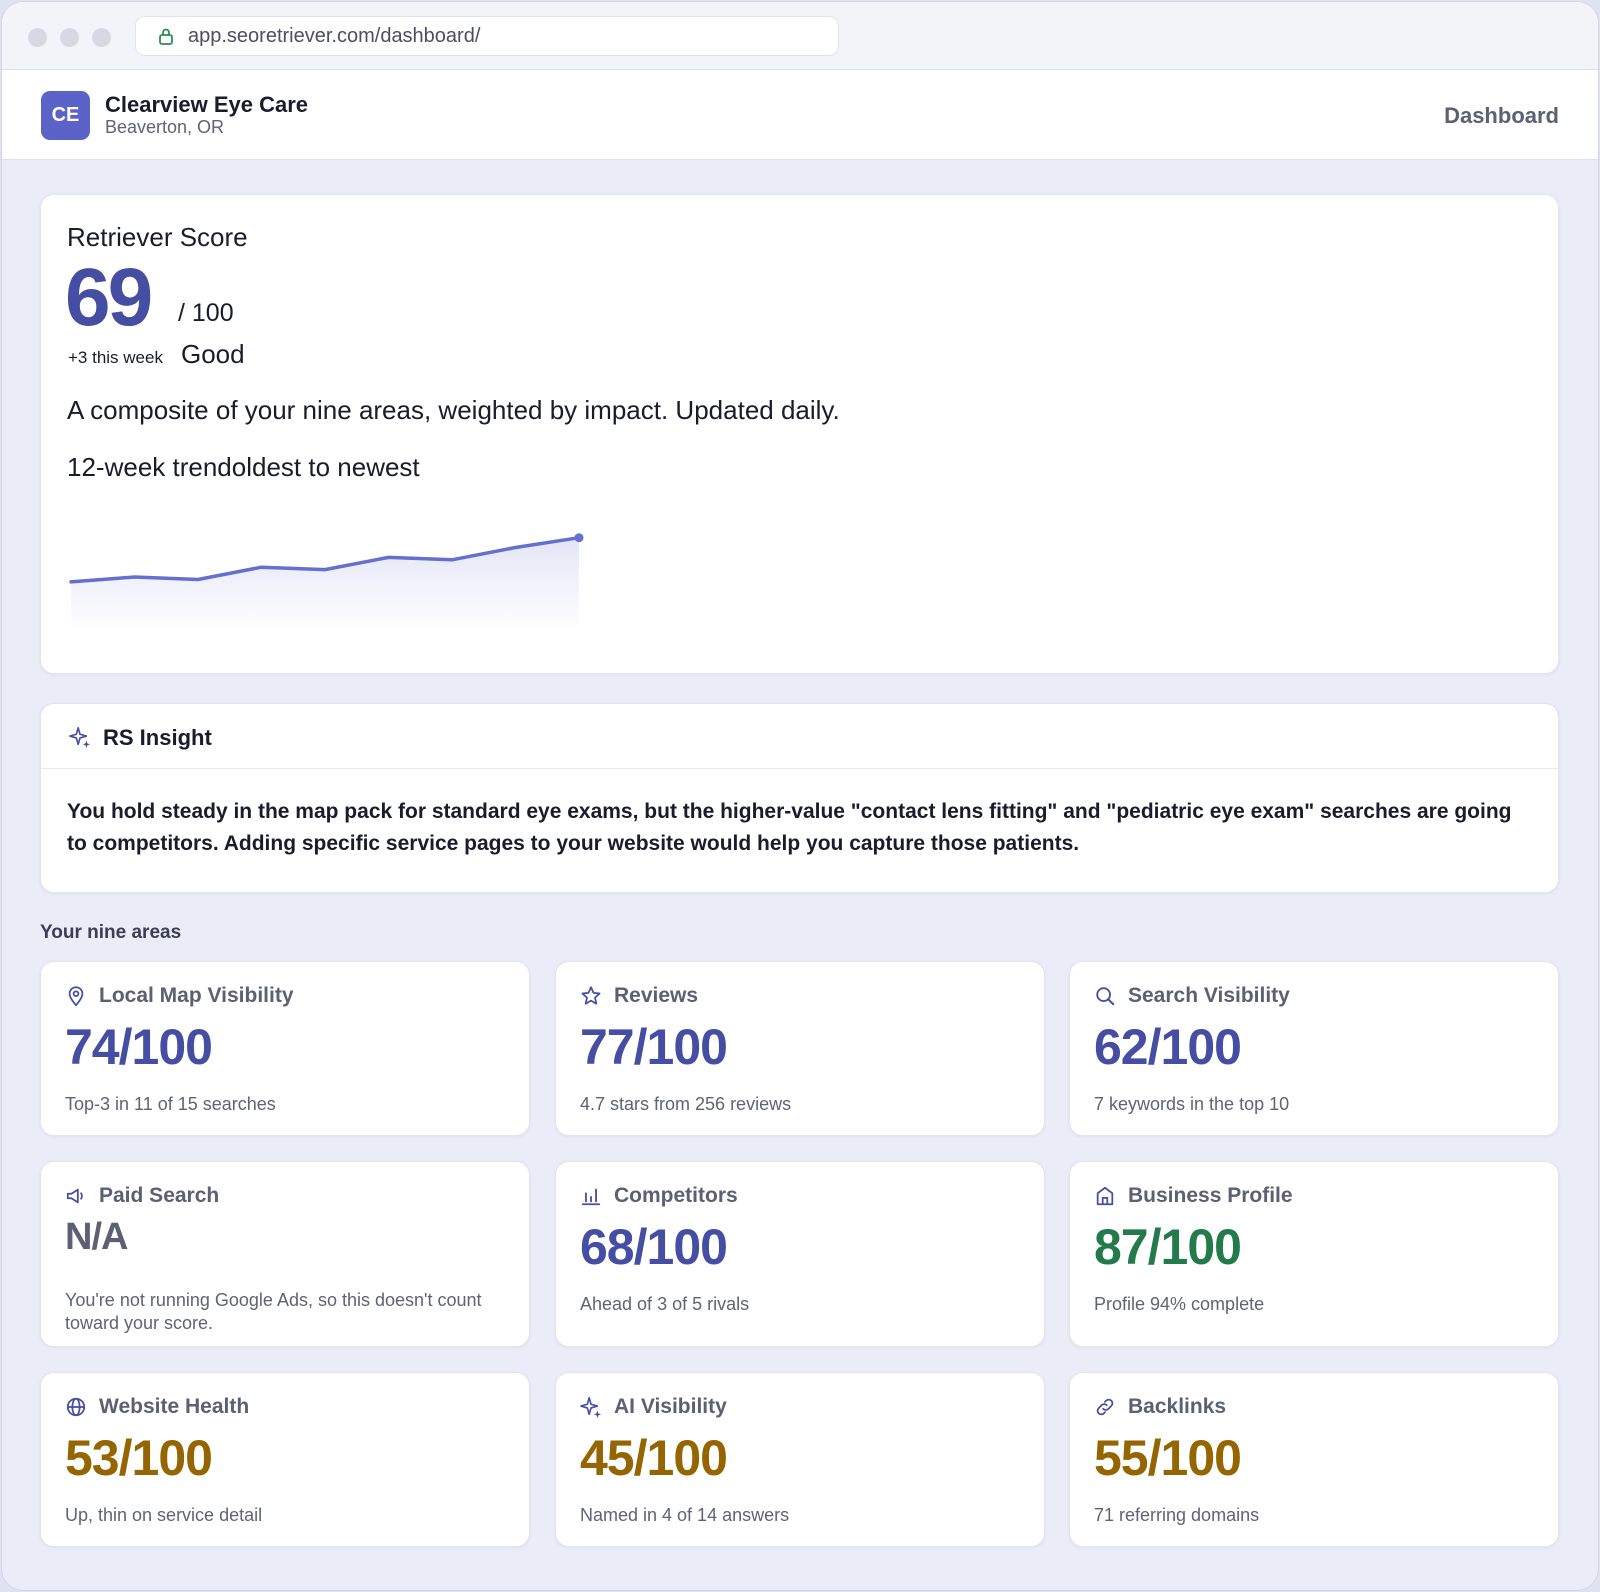 Image resolution: width=1600 pixels, height=1592 pixels. Describe the element at coordinates (139, 1047) in the screenshot. I see `area-score: 74/100` at that location.